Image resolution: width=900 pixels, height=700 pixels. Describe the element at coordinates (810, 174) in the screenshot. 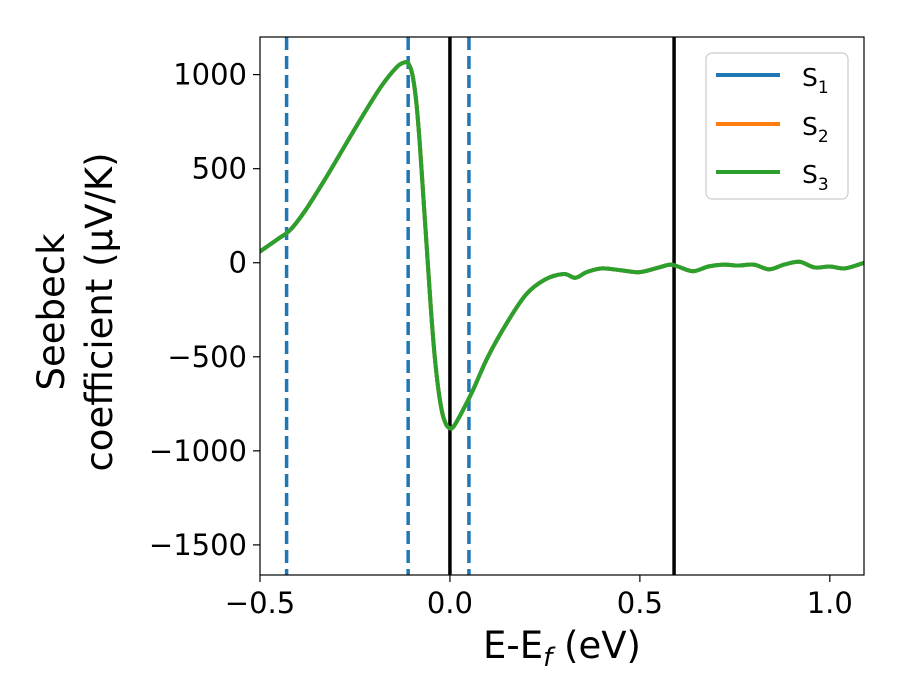

I see `legend-label-s3-name: S` at that location.